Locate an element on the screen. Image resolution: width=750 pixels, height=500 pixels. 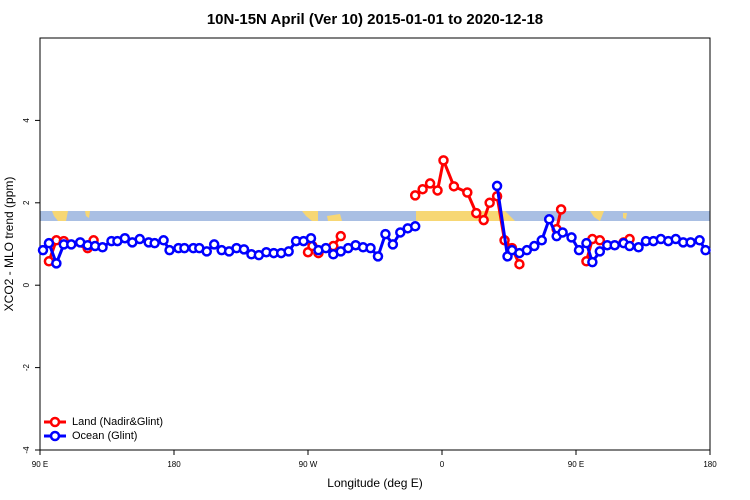
y-tick-label: -4 is located at coordinates (26, 450).